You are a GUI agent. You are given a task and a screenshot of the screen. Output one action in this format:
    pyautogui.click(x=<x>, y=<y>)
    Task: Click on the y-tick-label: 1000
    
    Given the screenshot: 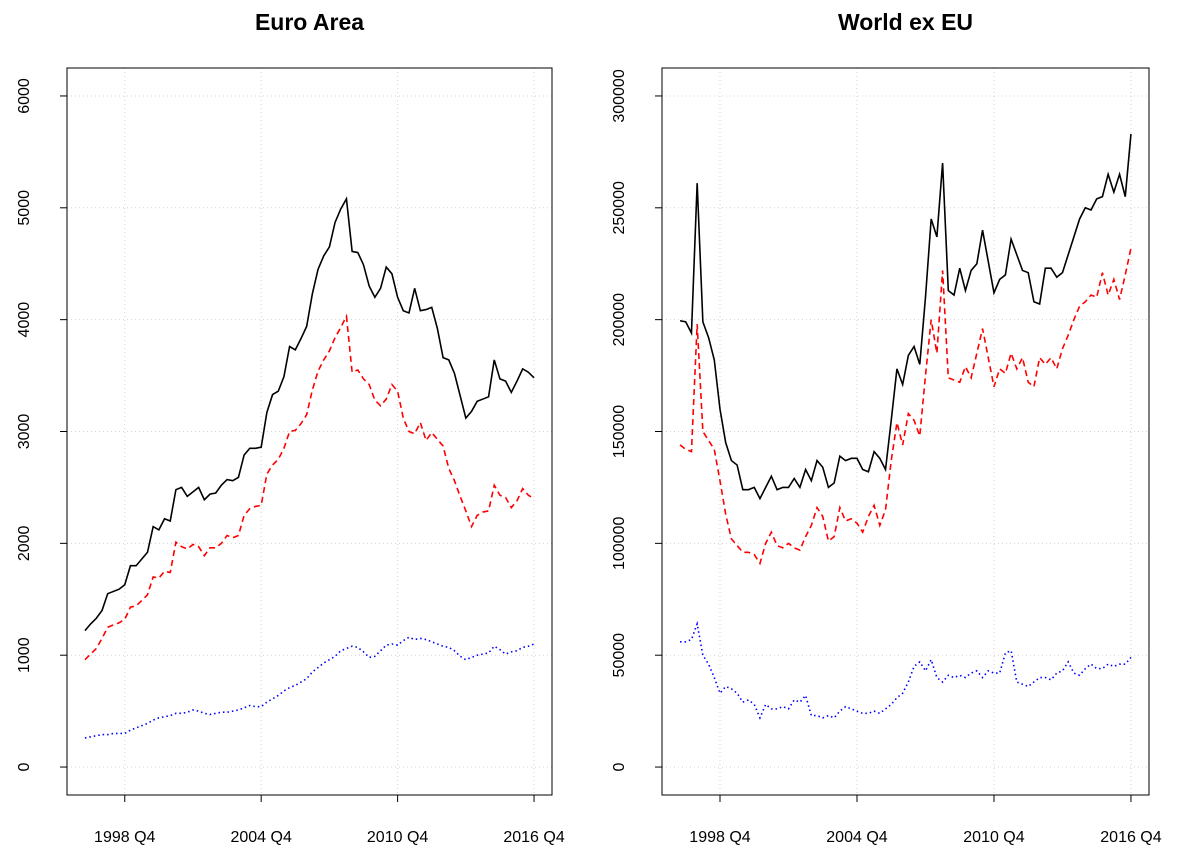 What is the action you would take?
    pyautogui.click(x=24, y=655)
    